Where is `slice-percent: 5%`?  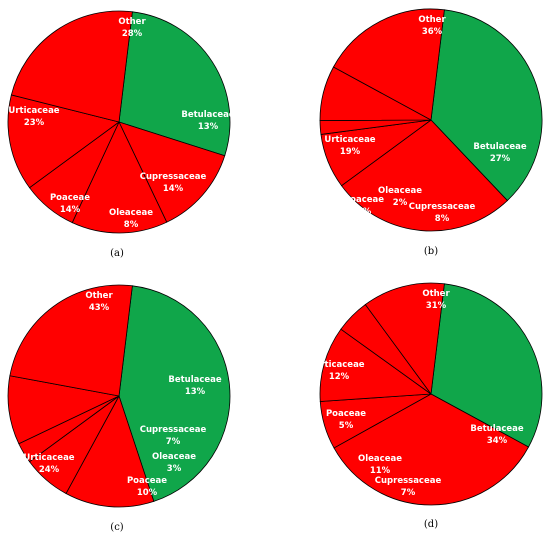
slice-percent: 5% is located at coordinates (346, 426).